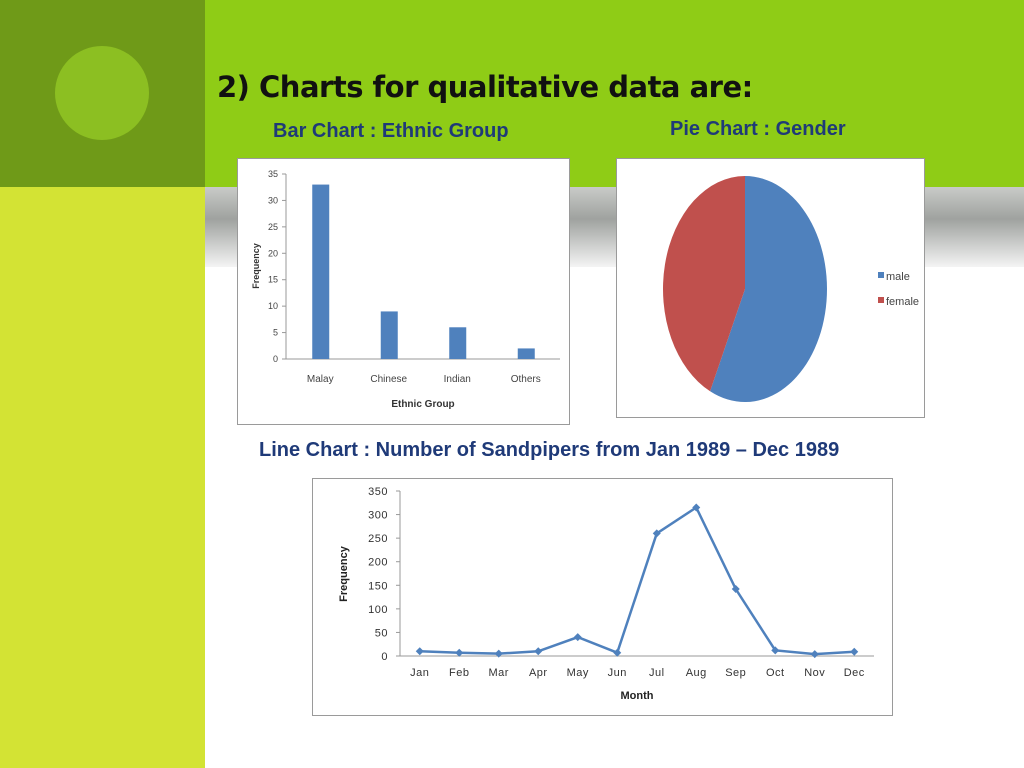  Describe the element at coordinates (617, 652) in the screenshot. I see `data-point-jun` at that location.